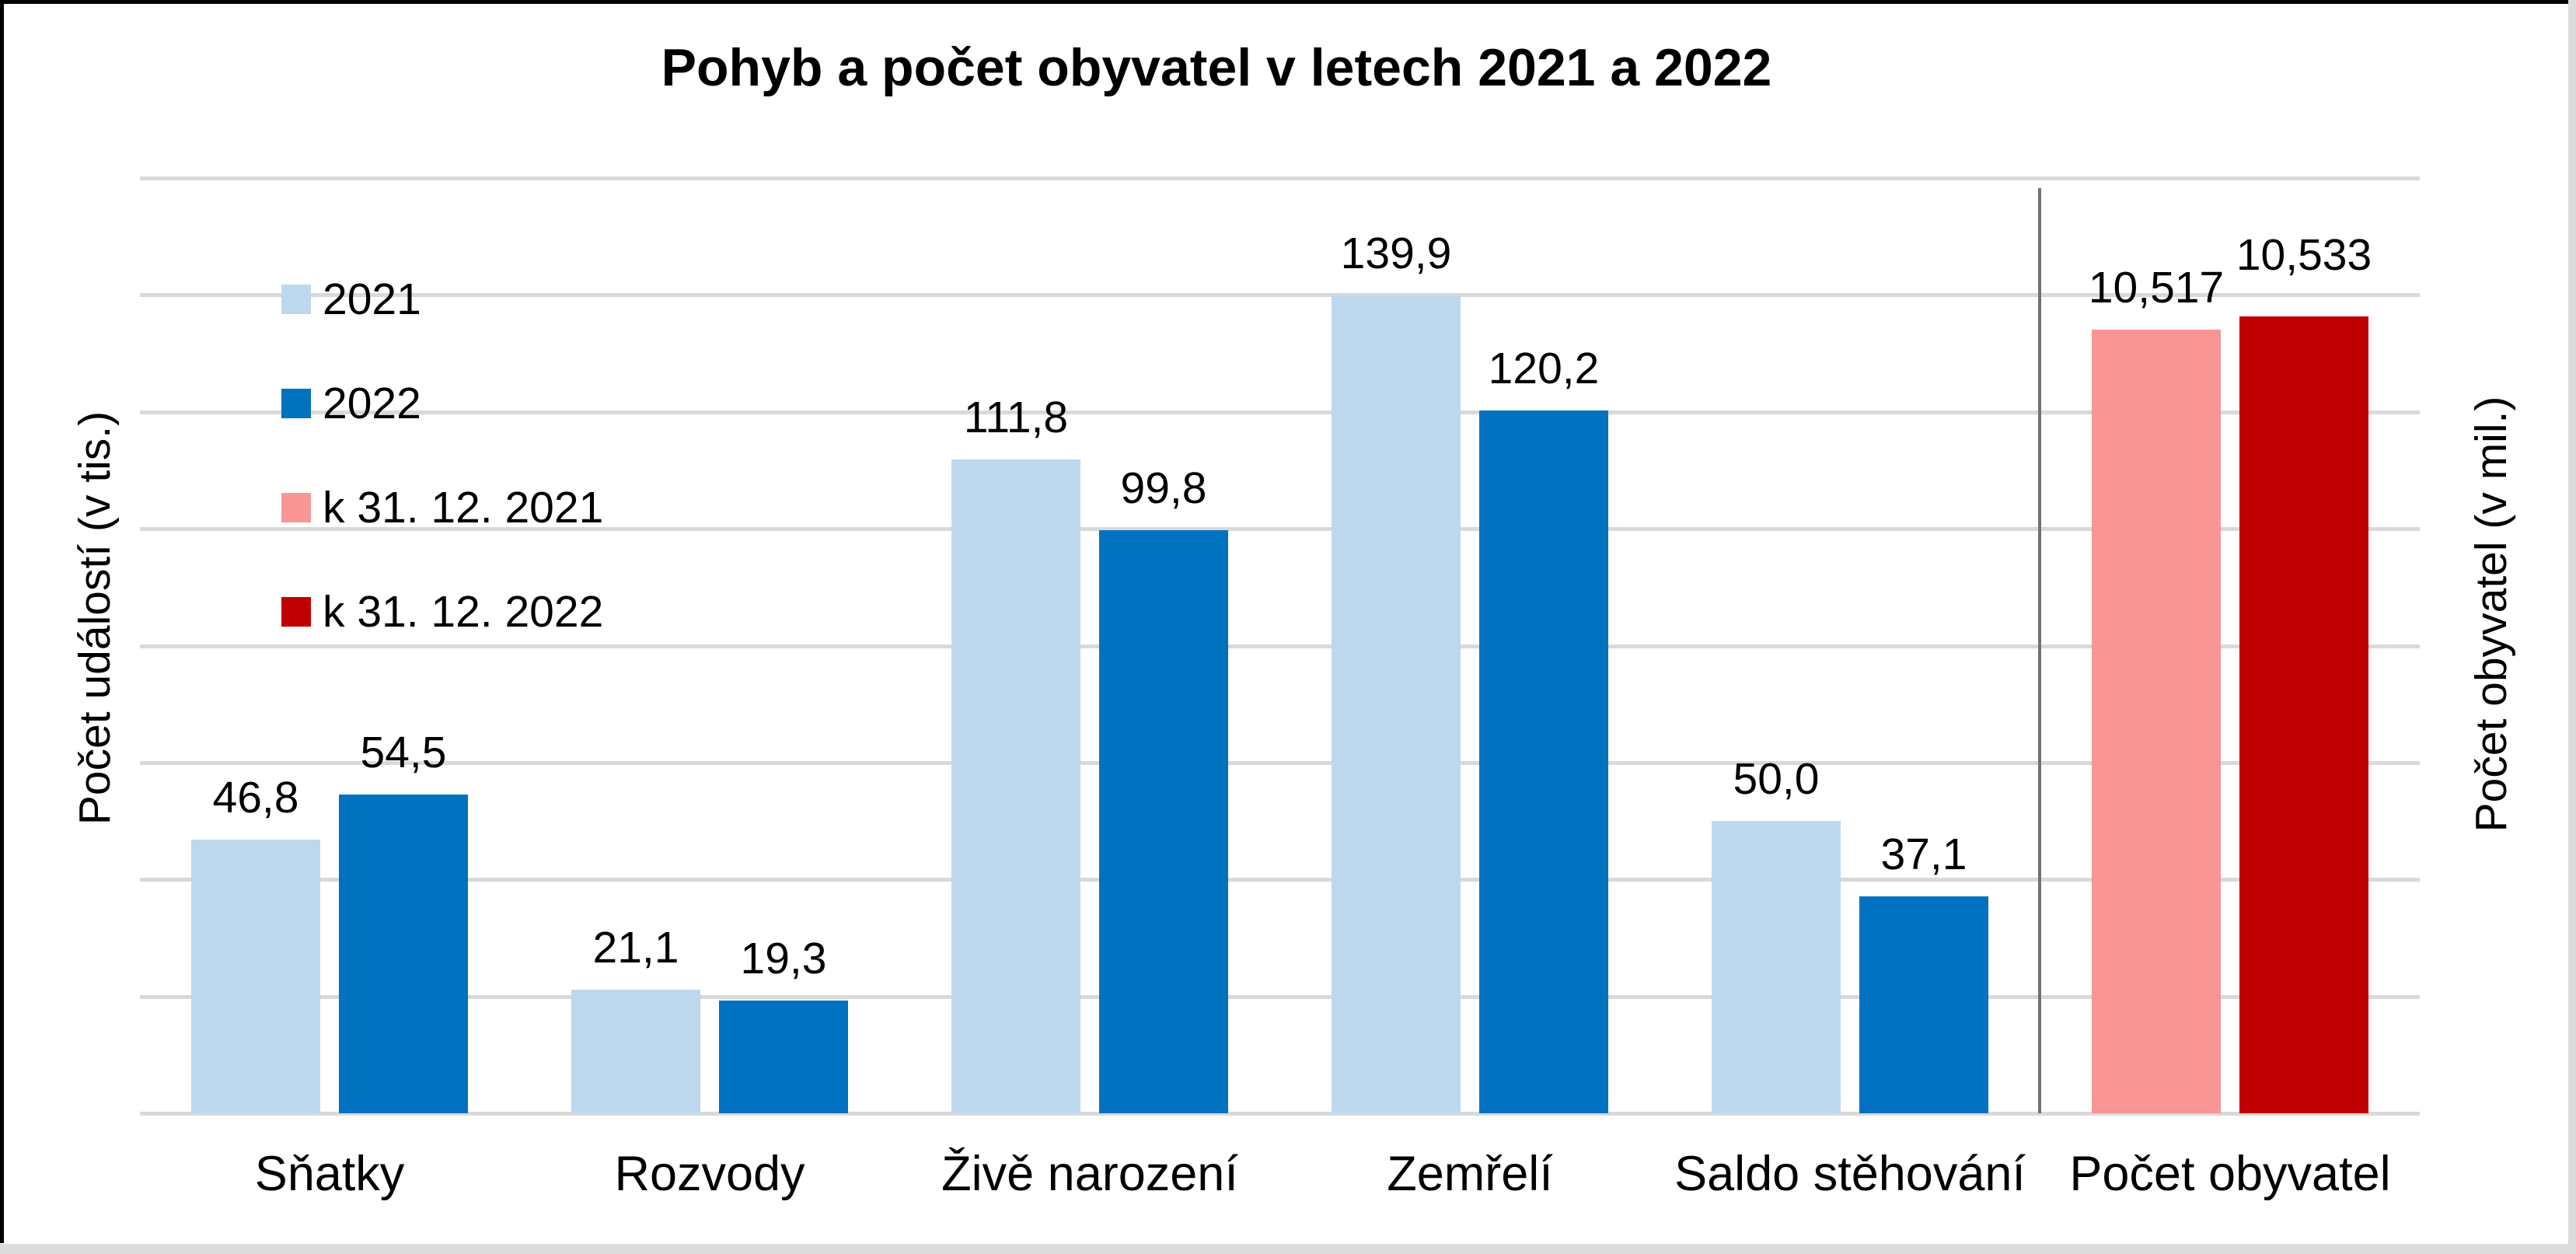 This screenshot has height=1254, width=2576. I want to click on frame-border-top, so click(1286, 2).